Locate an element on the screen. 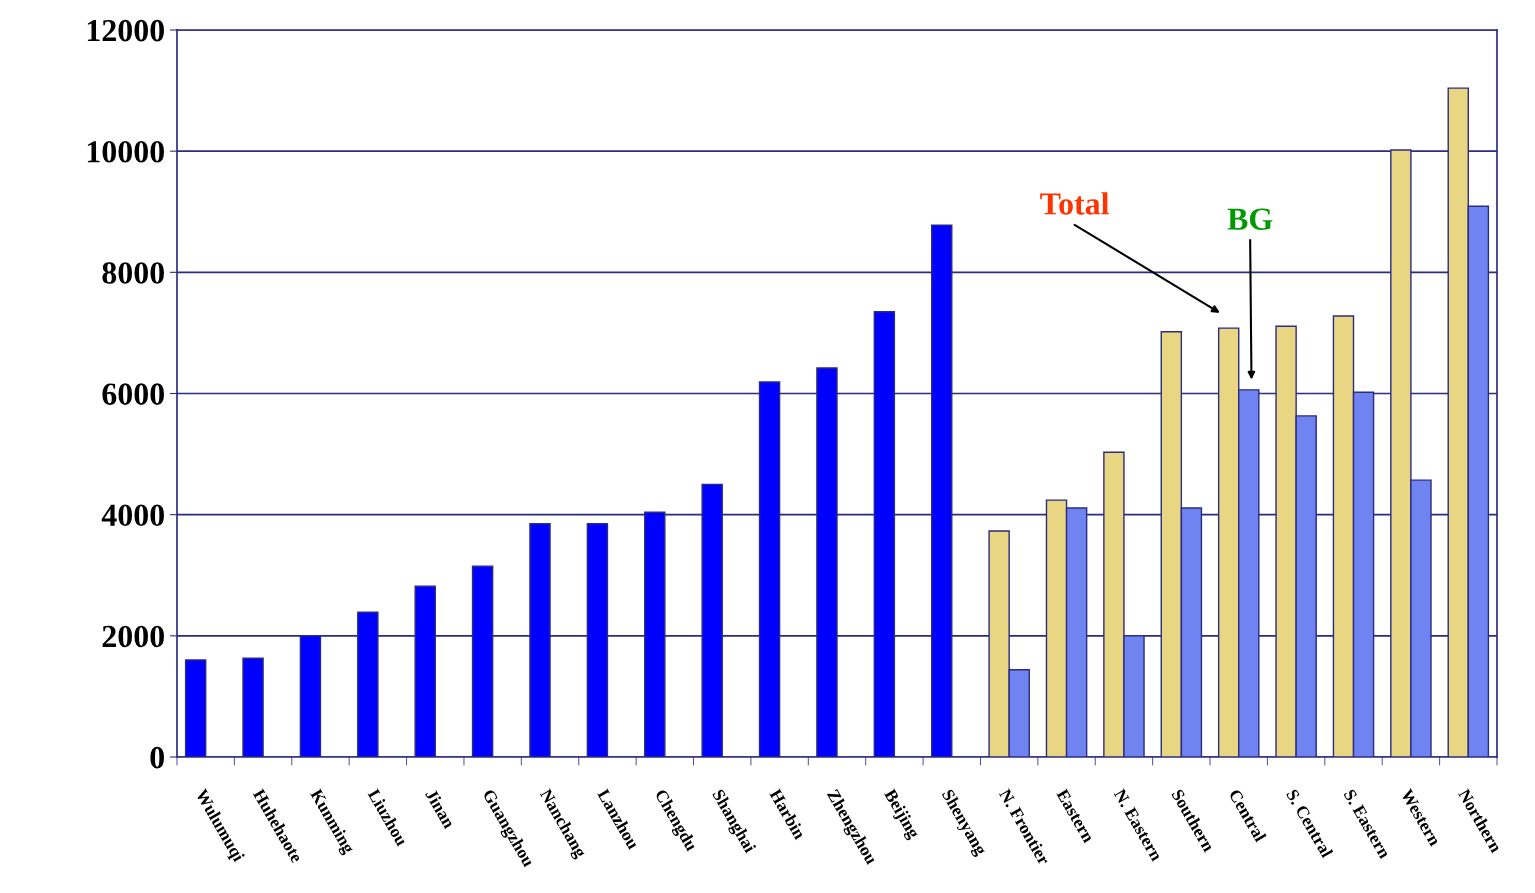  y-tick-label: 6000 is located at coordinates (133, 394).